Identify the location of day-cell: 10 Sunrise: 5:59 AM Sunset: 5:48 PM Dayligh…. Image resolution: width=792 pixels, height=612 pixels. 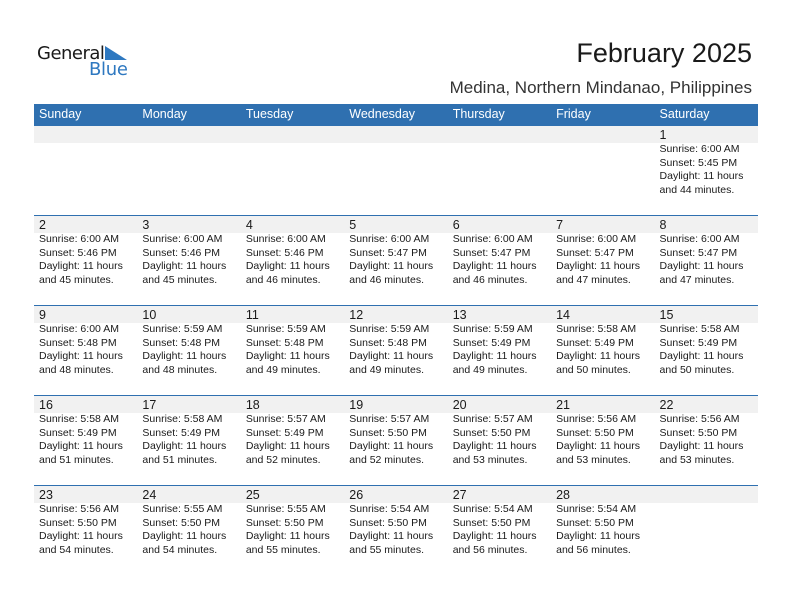
(188, 350).